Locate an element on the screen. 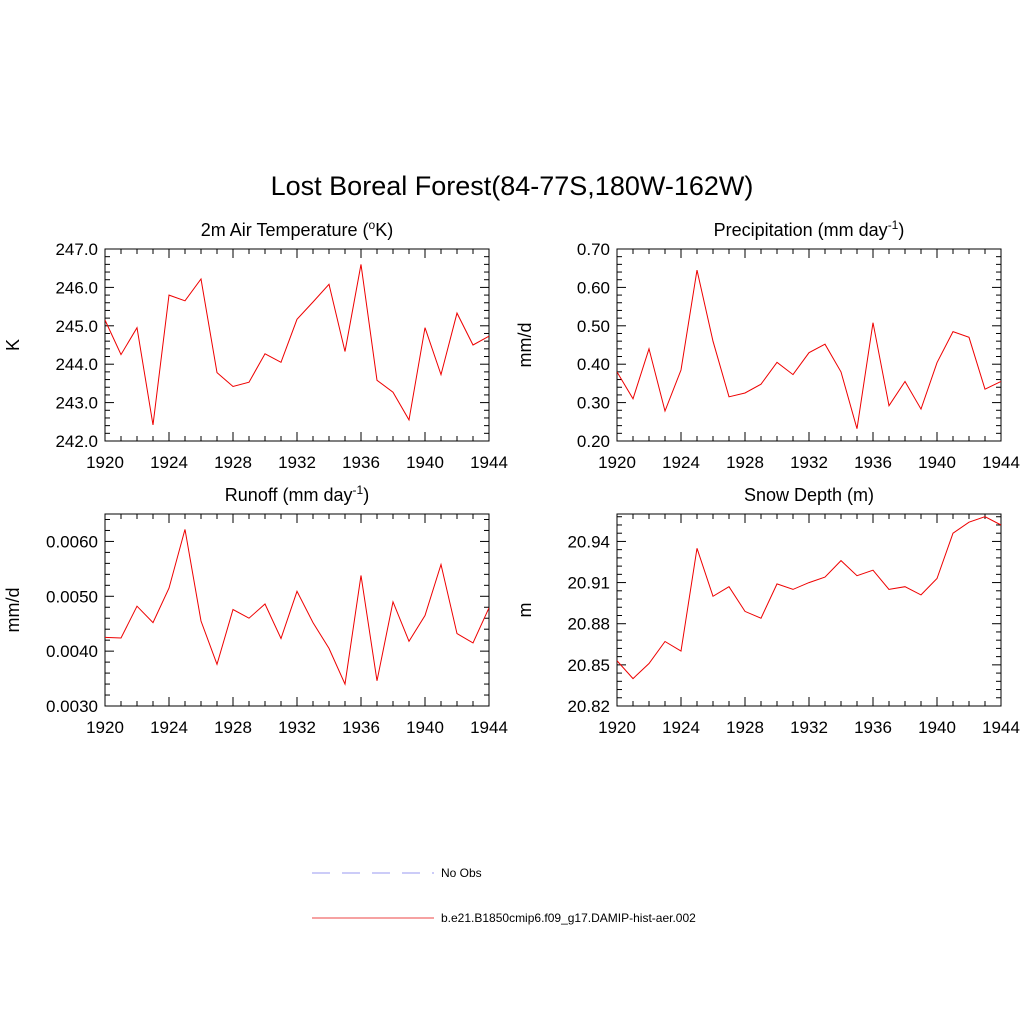 The height and width of the screenshot is (1024, 1024). runoff-series-line is located at coordinates (297, 607).